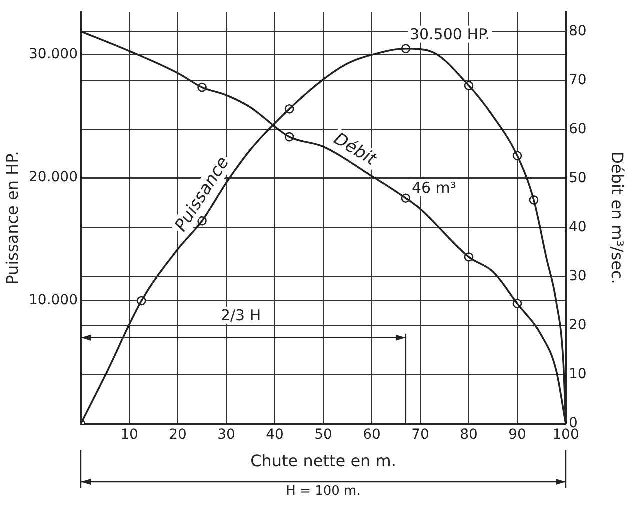 This screenshot has height=506, width=630. What do you see at coordinates (517, 435) in the screenshot?
I see `x-tick-label: 90` at bounding box center [517, 435].